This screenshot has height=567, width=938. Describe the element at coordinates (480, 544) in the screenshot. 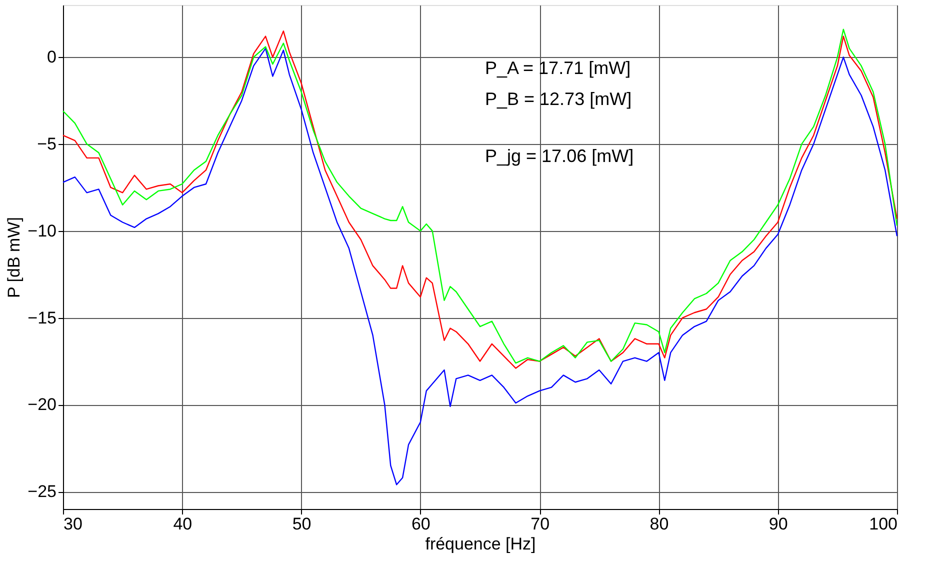

I see `x-axis-title: fréquence [Hz]` at that location.